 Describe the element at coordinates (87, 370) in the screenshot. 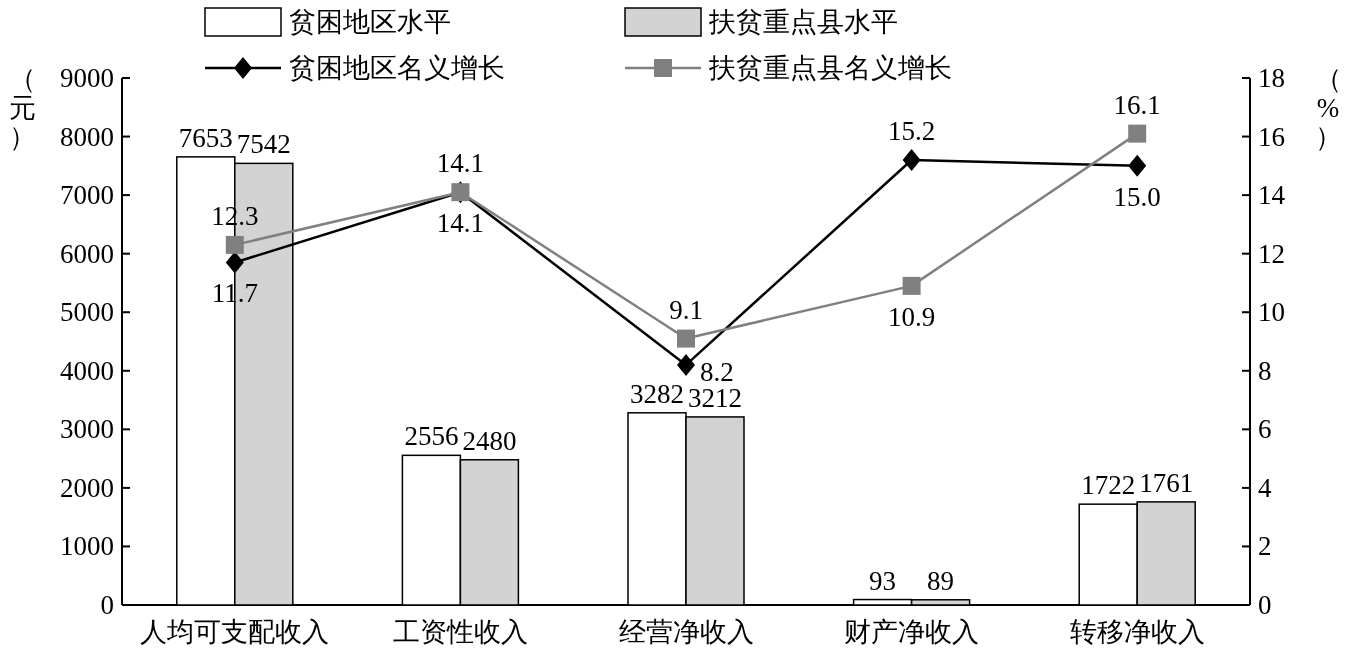

I see `y-tick-label: 4000` at that location.